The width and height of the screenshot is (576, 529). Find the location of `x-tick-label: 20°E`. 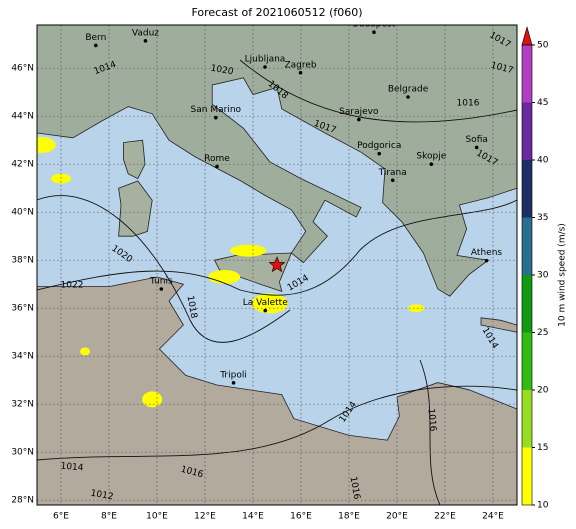

x-tick-label: 20°E is located at coordinates (397, 517).